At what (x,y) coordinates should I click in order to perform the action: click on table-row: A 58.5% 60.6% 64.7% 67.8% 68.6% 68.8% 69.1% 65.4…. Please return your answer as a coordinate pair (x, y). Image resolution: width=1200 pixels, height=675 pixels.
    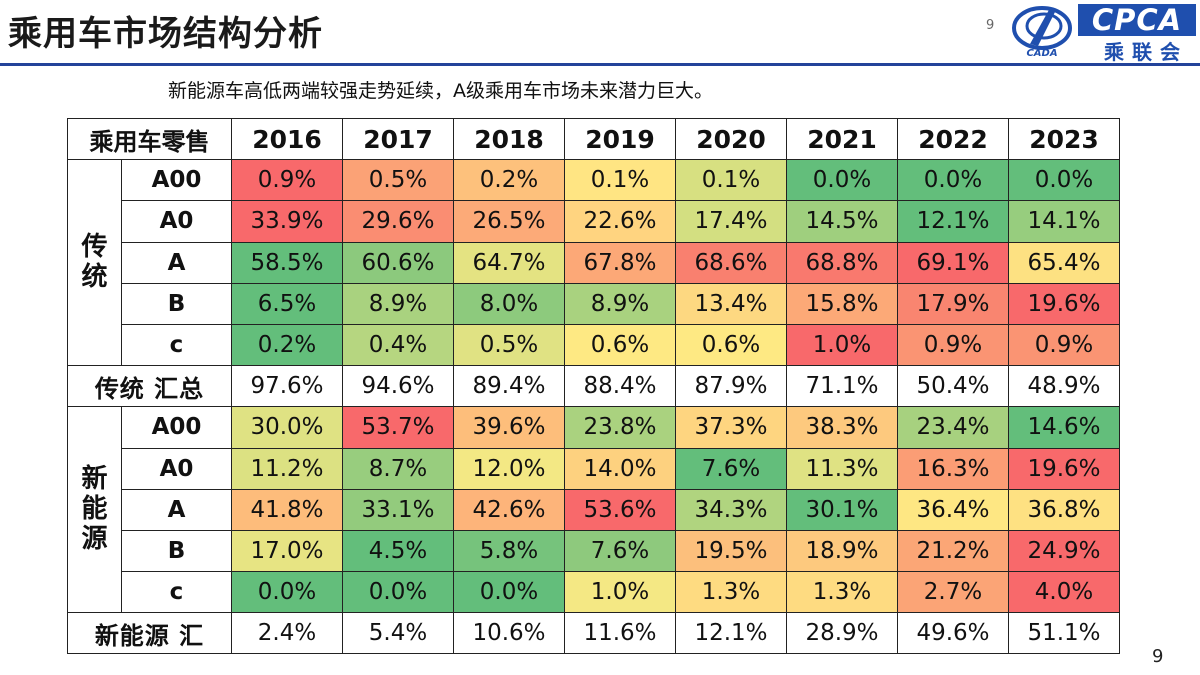
    Looking at the image, I should click on (594, 262).